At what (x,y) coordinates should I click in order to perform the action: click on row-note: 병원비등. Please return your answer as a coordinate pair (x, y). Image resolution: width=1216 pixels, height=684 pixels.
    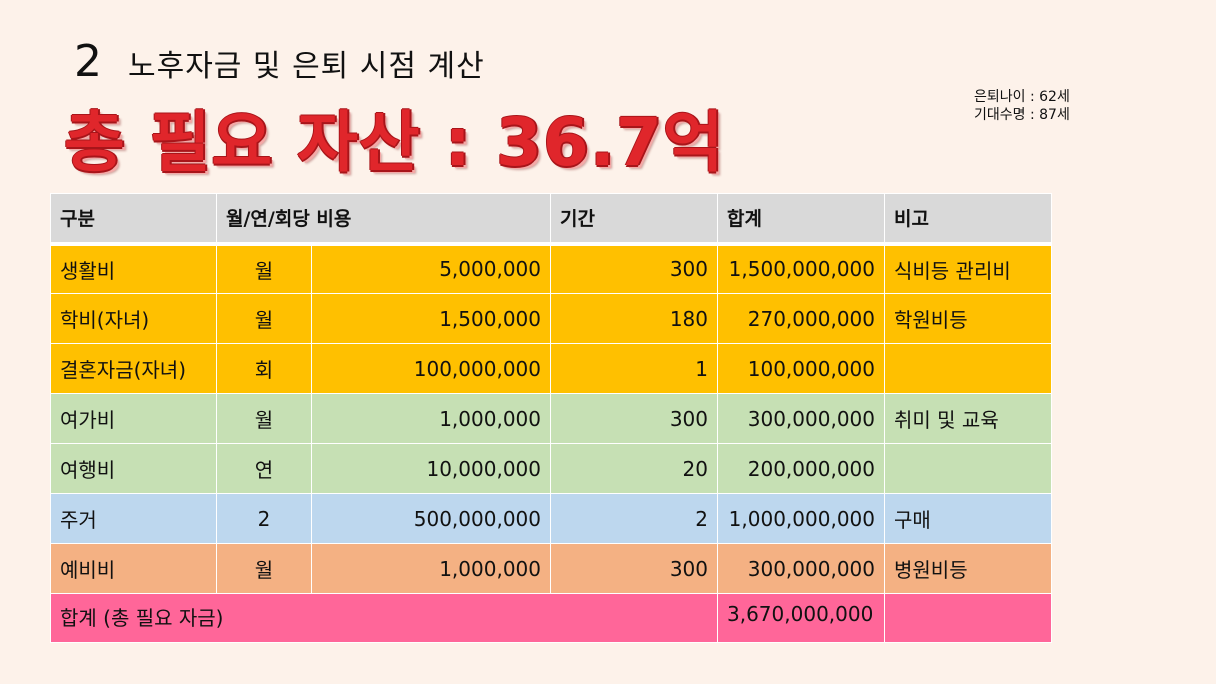
    Looking at the image, I should click on (968, 568).